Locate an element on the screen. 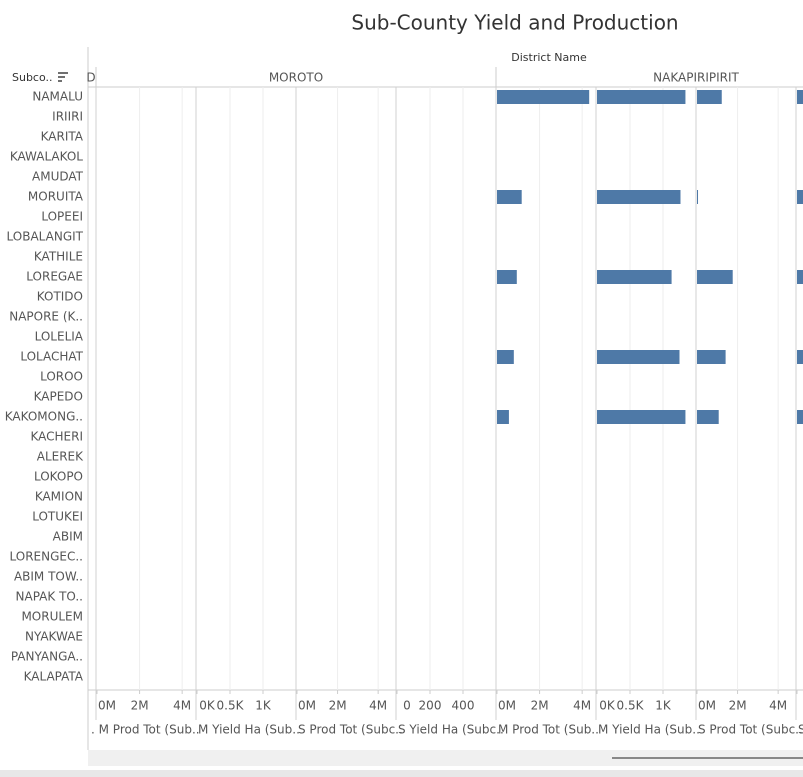  row-label: KATHILE is located at coordinates (58, 257).